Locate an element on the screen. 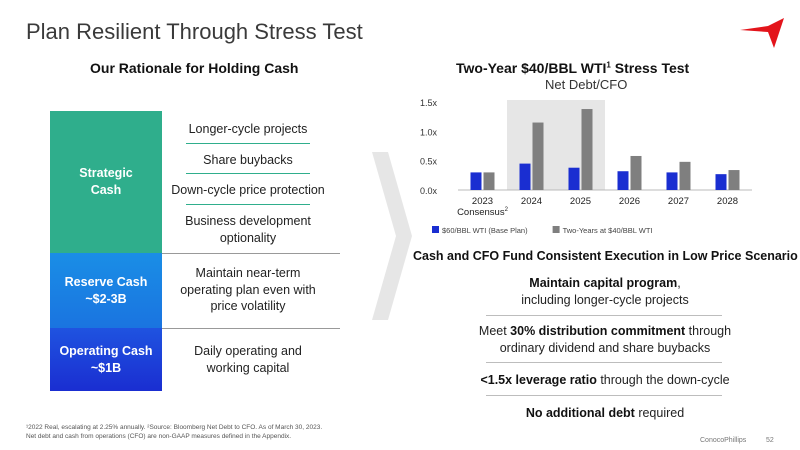 The height and width of the screenshot is (450, 800). strategic-line2: Cash is located at coordinates (106, 190).